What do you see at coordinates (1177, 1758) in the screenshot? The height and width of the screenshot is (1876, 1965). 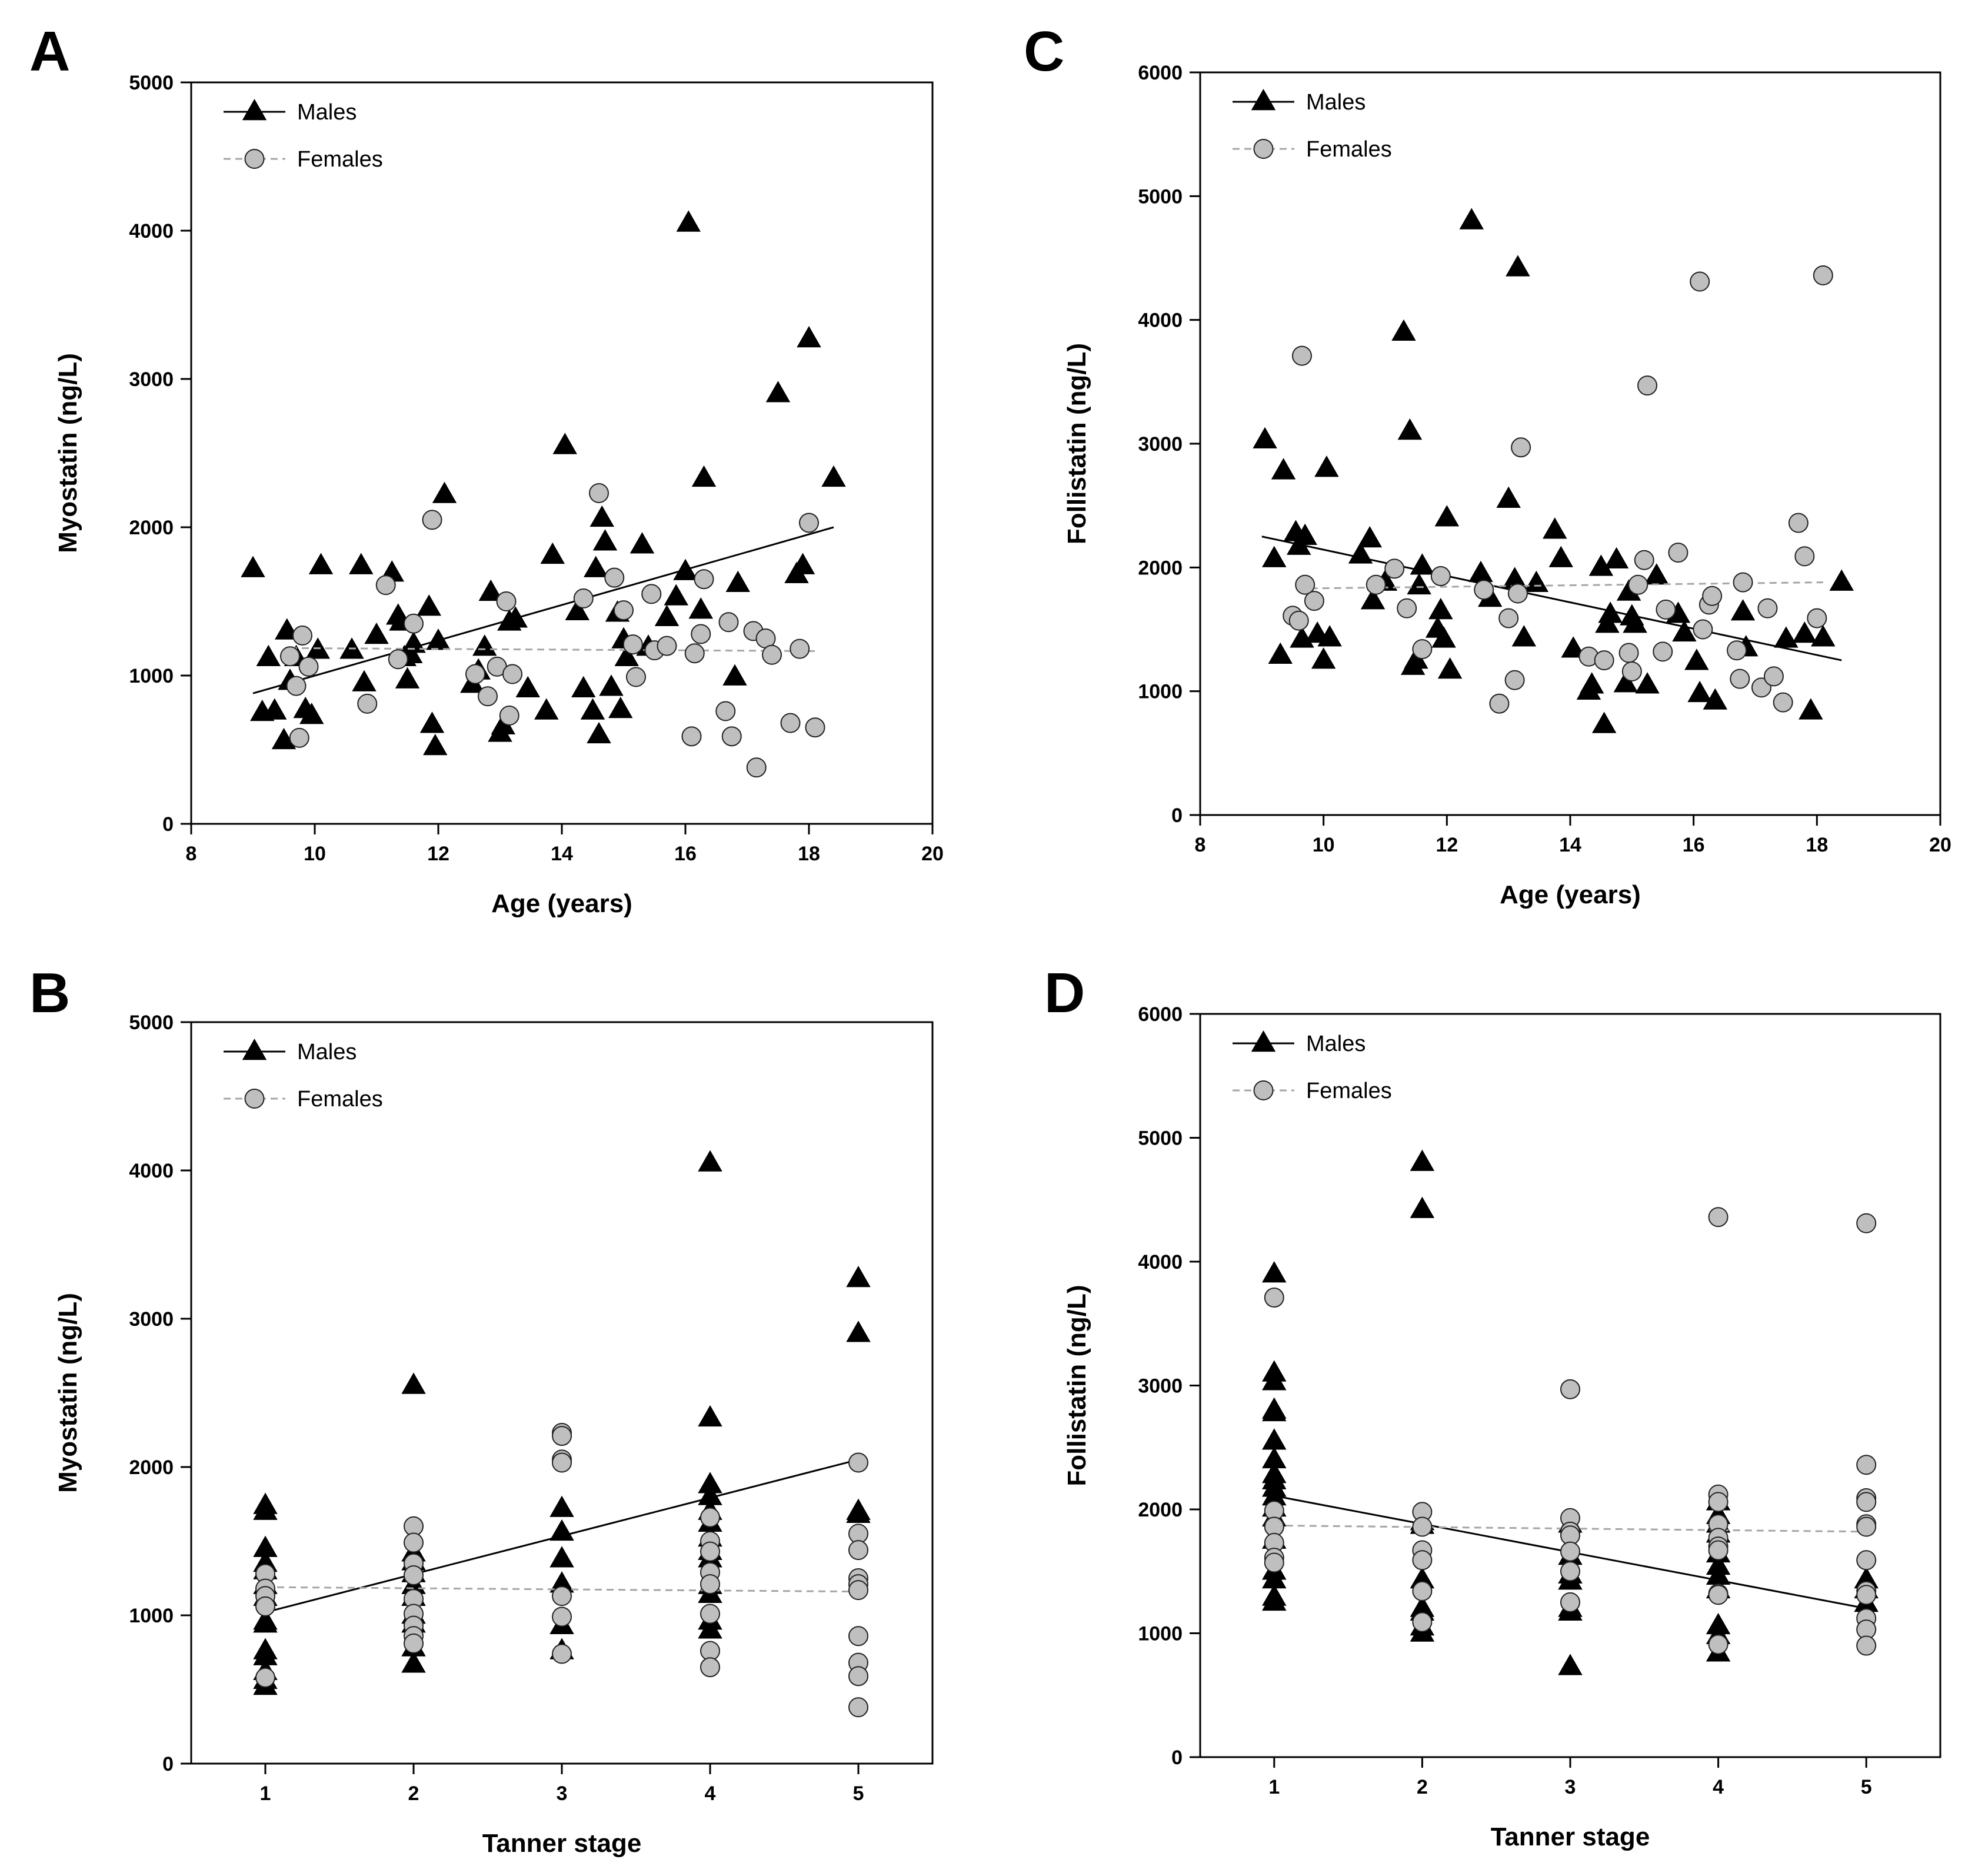 I see `y-tick-label: 0` at bounding box center [1177, 1758].